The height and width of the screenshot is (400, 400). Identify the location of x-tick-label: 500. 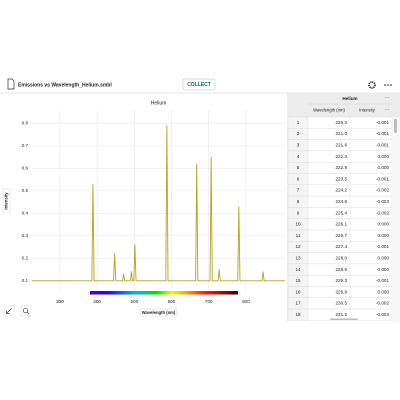
(134, 301).